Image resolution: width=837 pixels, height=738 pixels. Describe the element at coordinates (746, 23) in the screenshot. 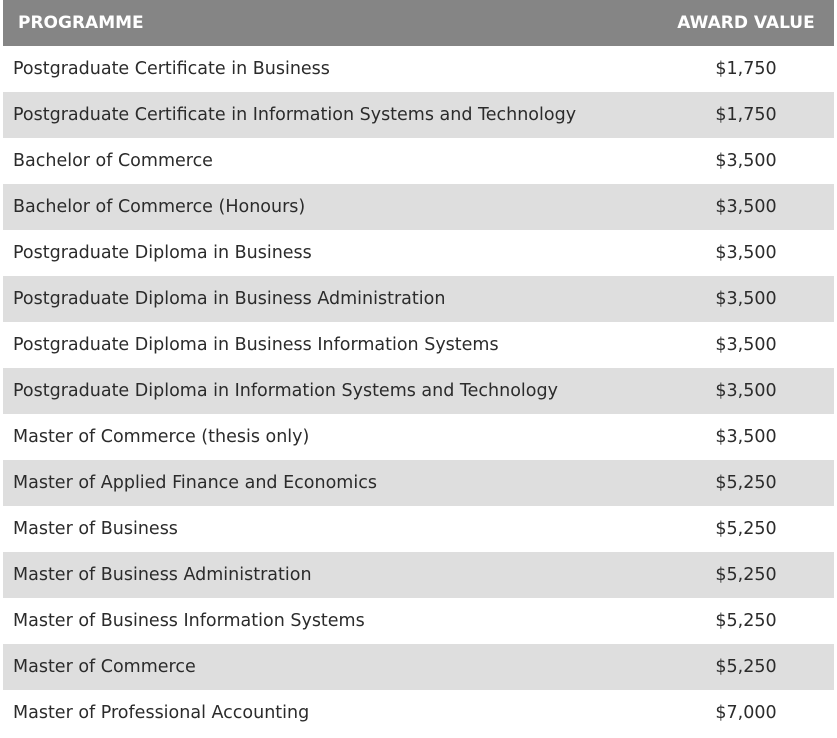

I see `column-header-award-value: AWARD VALUE` at that location.